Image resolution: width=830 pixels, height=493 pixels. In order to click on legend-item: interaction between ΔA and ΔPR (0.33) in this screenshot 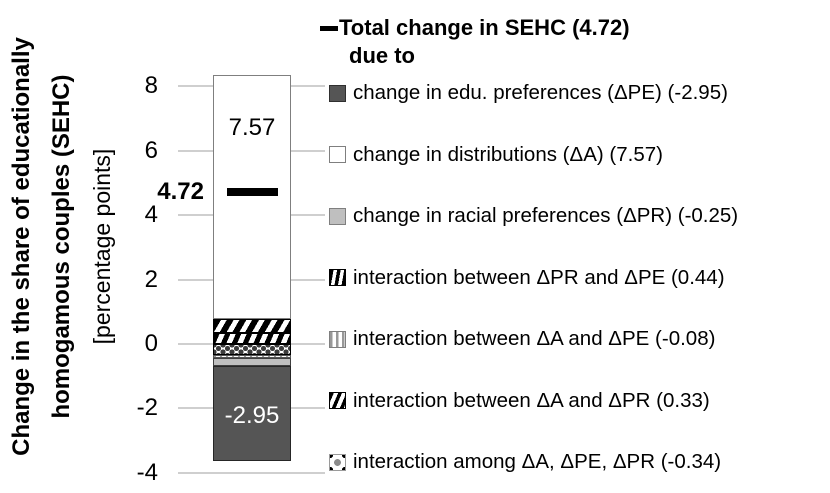, I will do `click(519, 401)`.